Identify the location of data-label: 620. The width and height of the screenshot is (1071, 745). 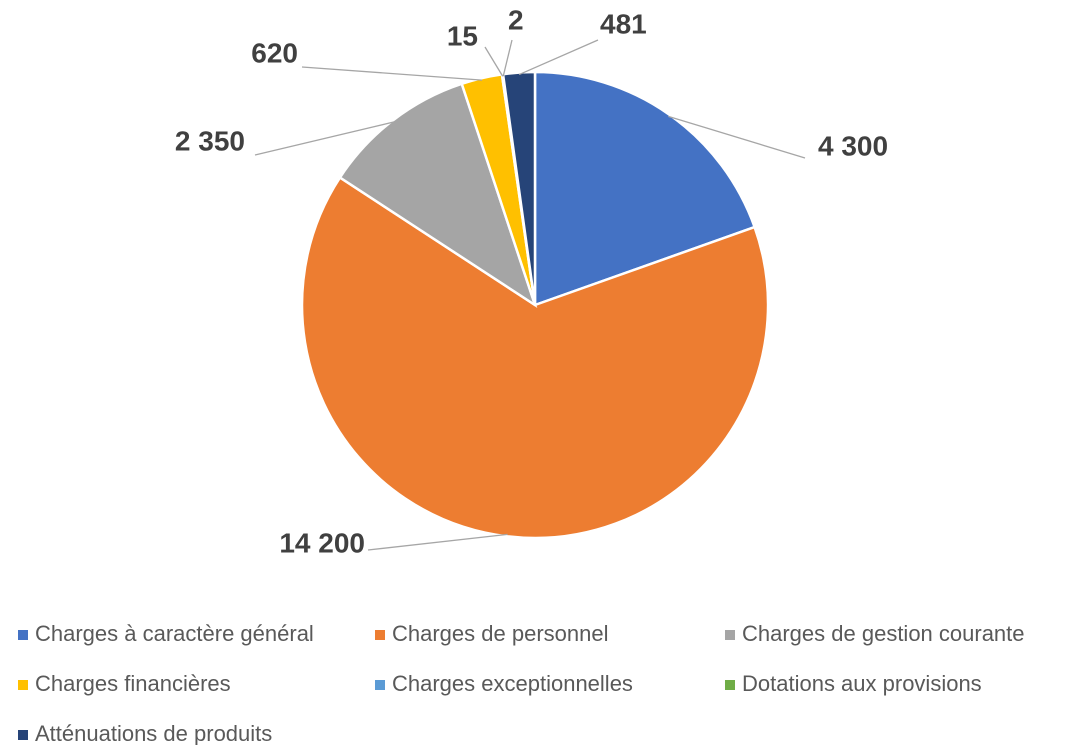
(274, 52).